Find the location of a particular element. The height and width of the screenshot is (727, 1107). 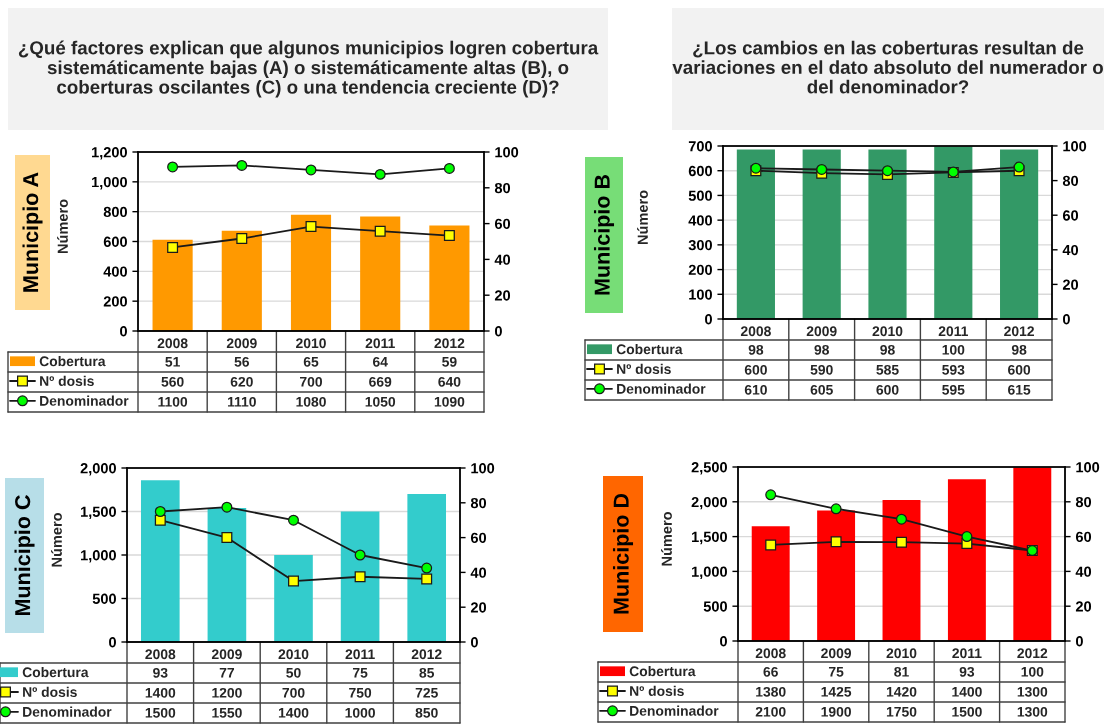

y-tick-label: 1,500 is located at coordinates (98, 513).